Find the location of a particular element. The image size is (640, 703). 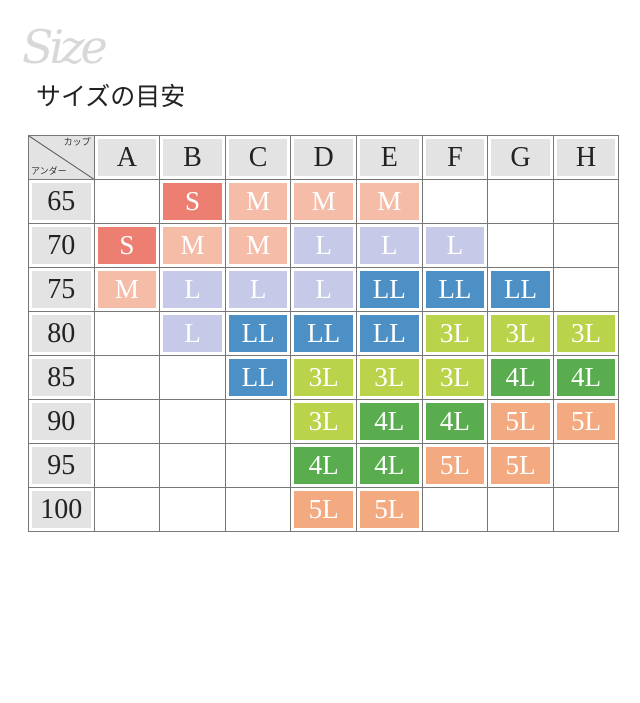

cup-header-label: B is located at coordinates (192, 157).